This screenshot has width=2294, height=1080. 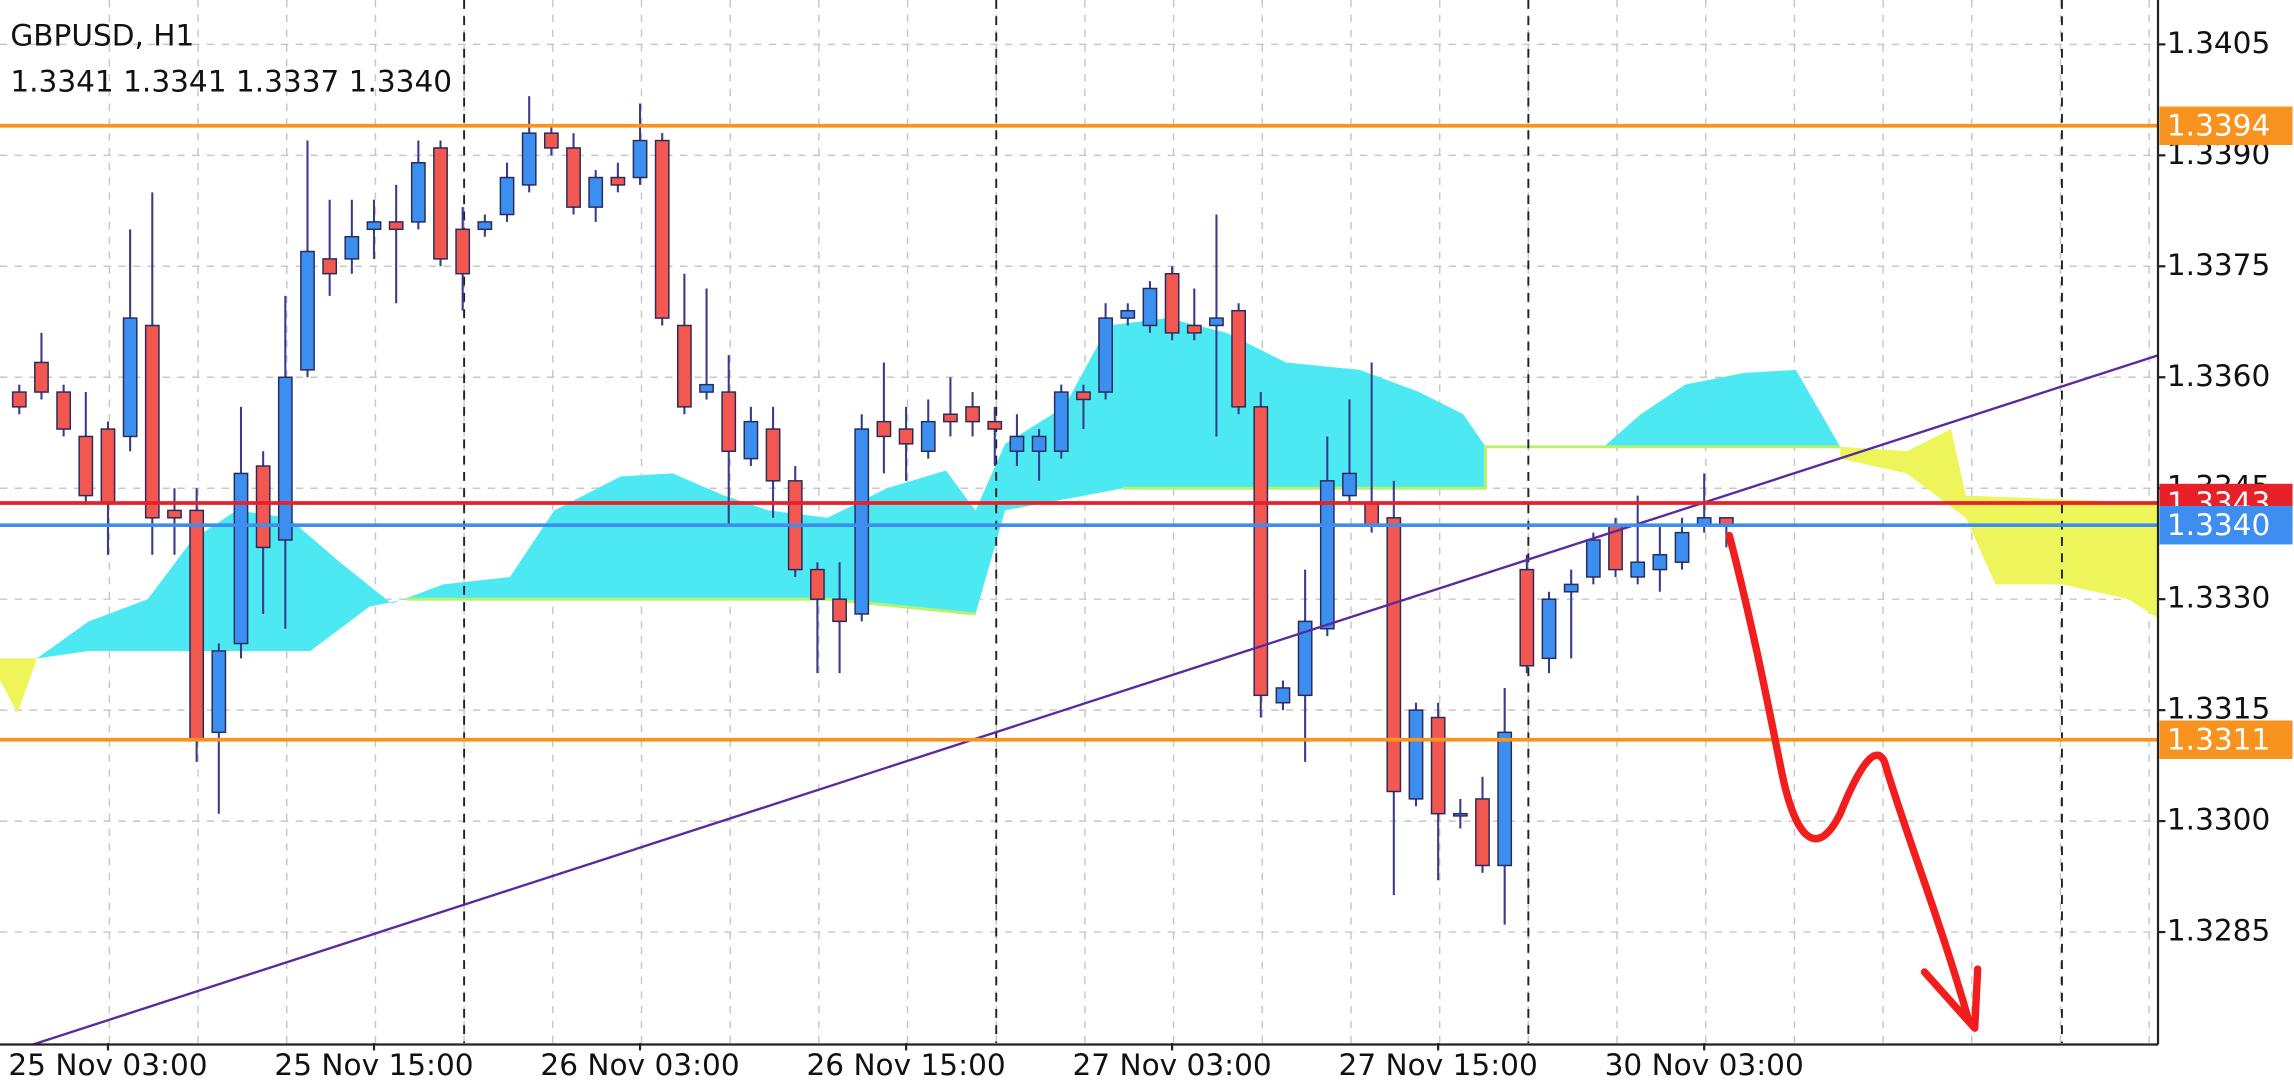 What do you see at coordinates (2218, 525) in the screenshot?
I see `price-level-label: 1.3340` at bounding box center [2218, 525].